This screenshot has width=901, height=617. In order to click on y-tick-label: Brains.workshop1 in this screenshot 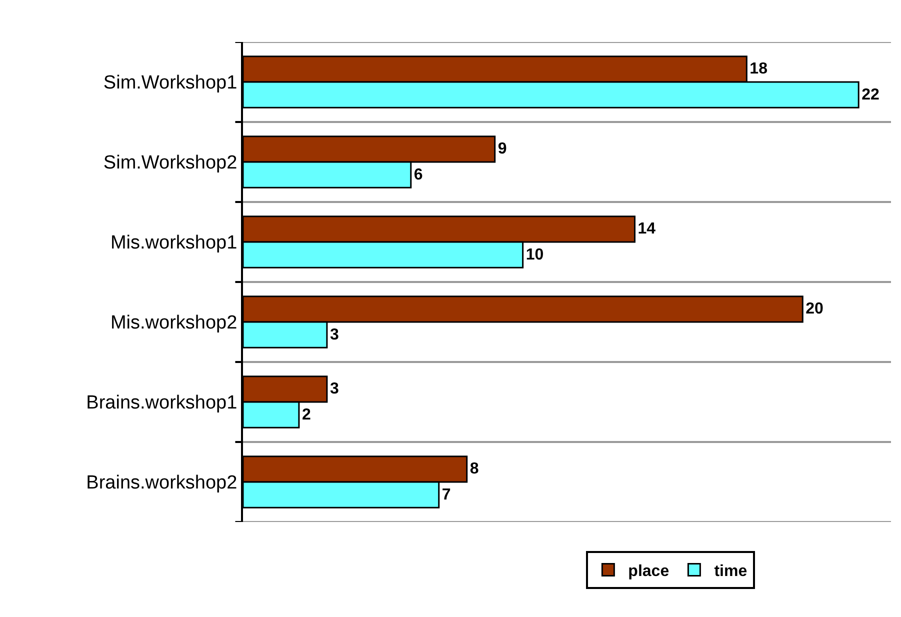, I will do `click(162, 403)`.